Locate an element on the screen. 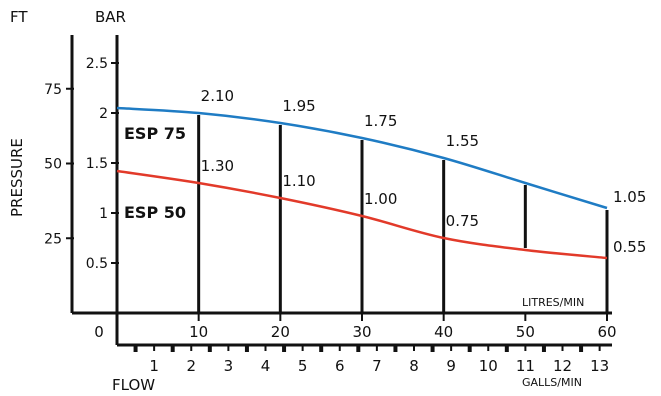 Image resolution: width=661 pixels, height=396 pixels. data-label: 1.95 is located at coordinates (298, 106).